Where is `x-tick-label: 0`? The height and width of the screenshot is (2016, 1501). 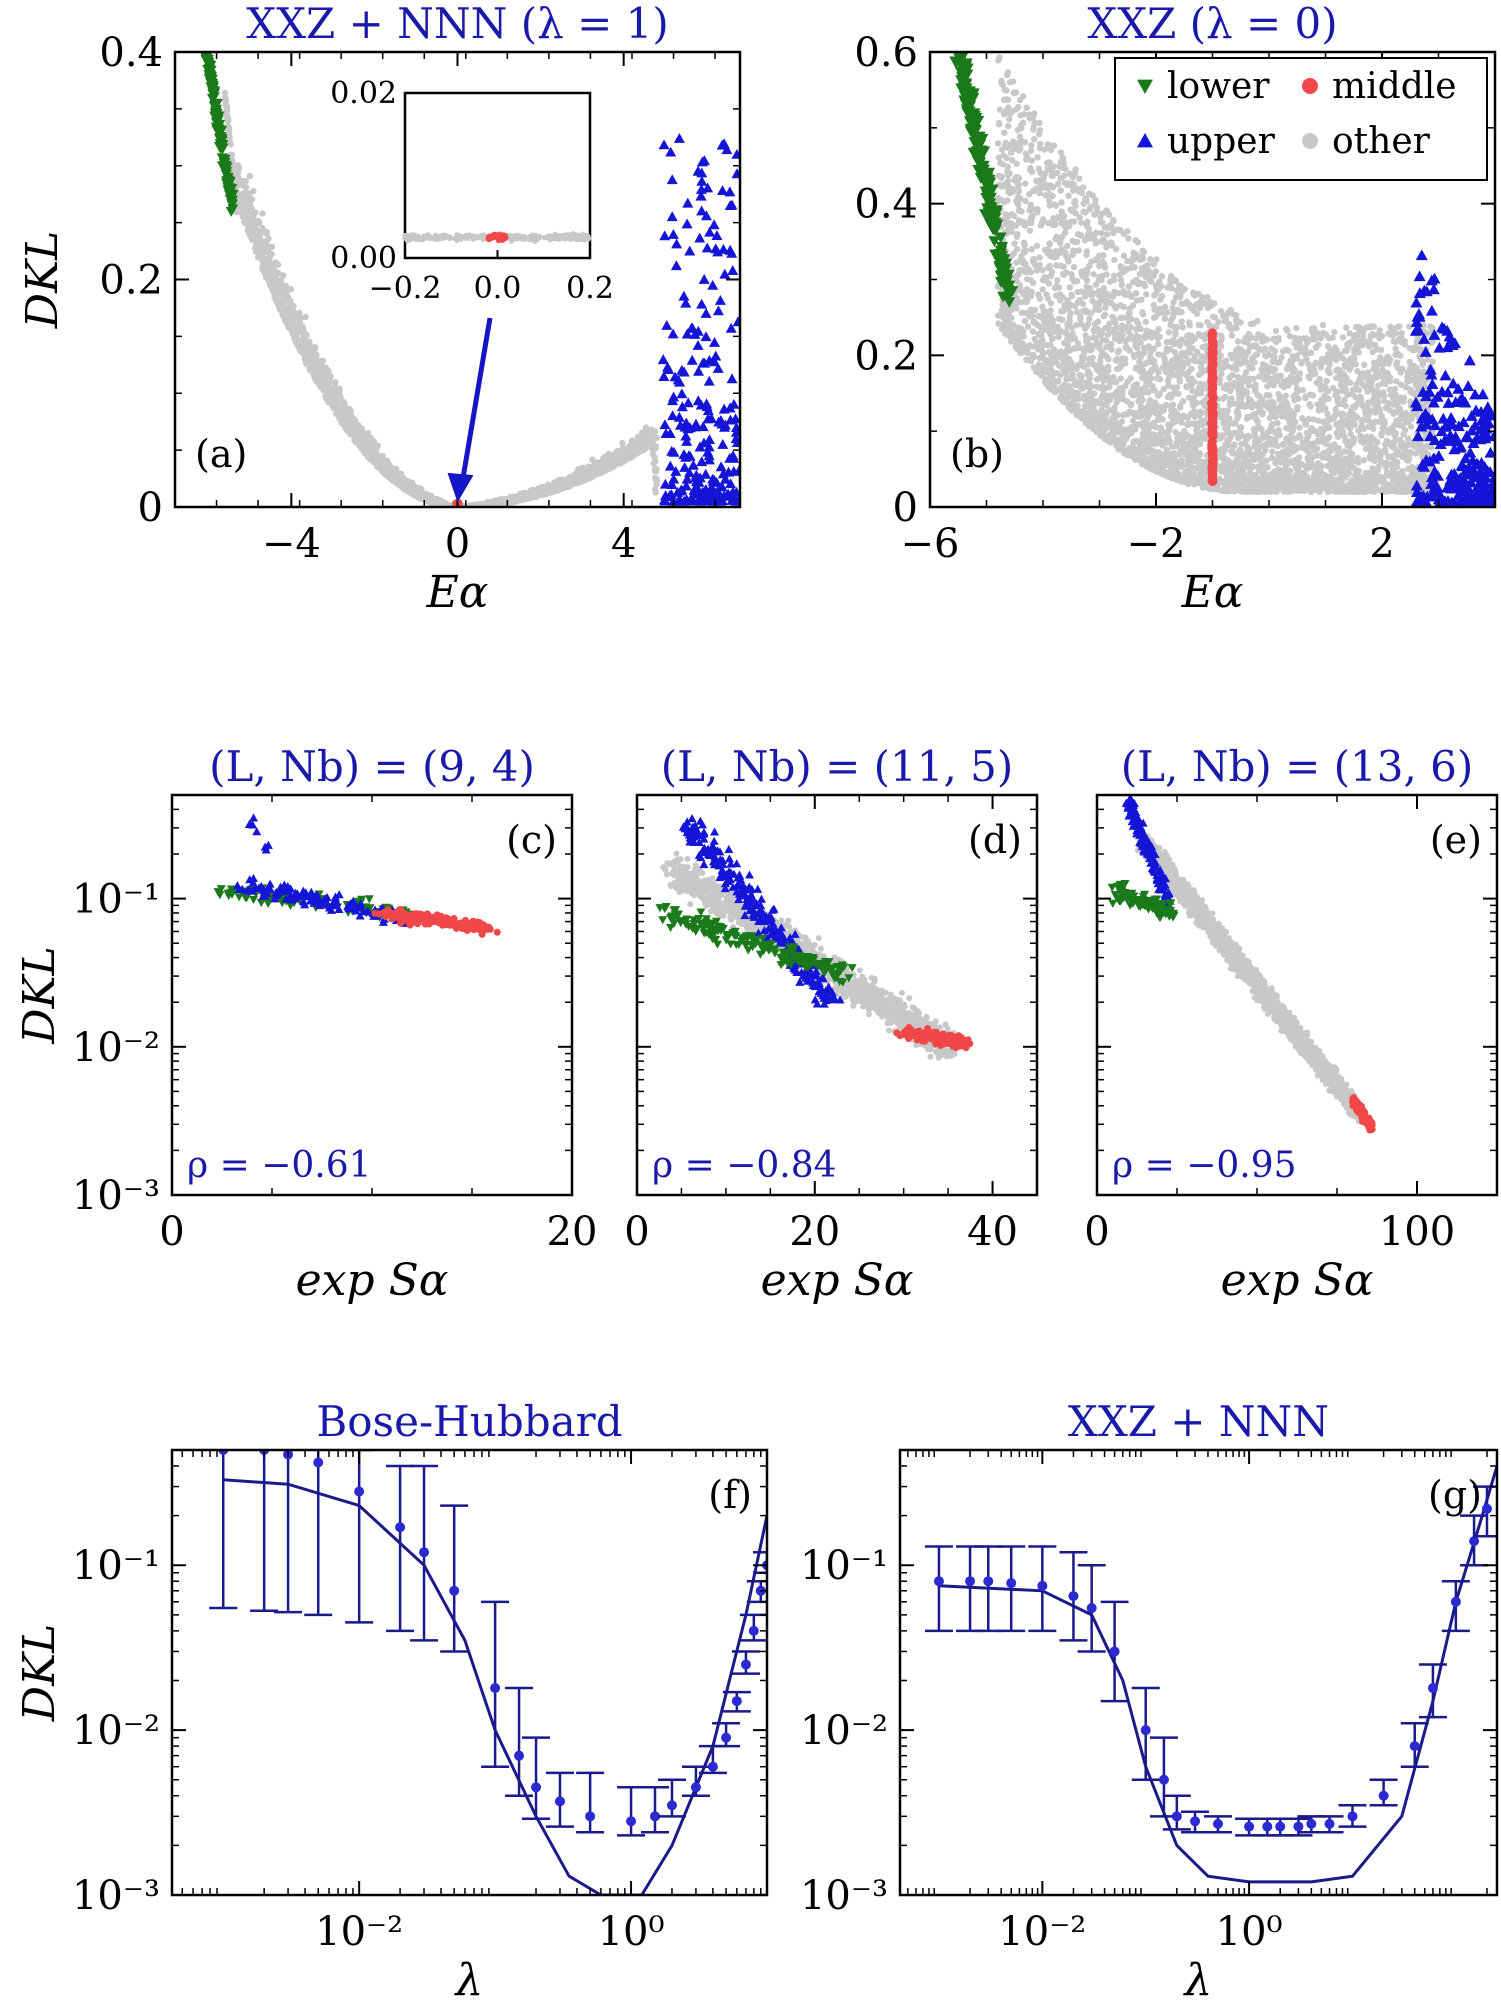 x-tick-label: 0 is located at coordinates (457, 544).